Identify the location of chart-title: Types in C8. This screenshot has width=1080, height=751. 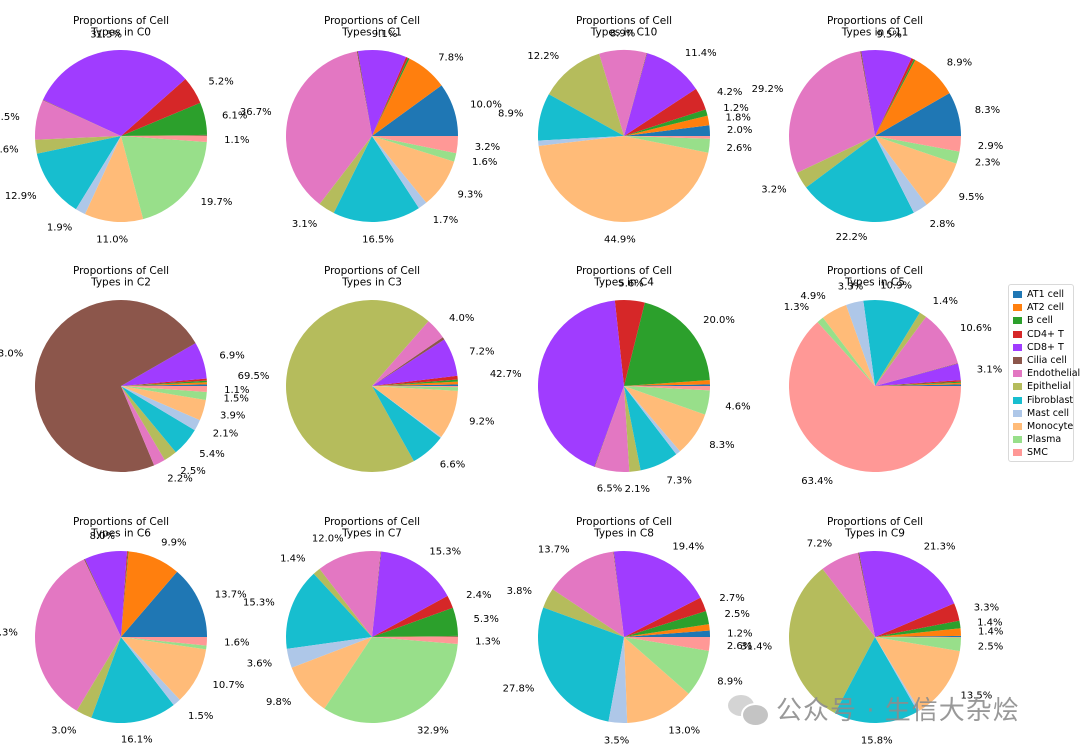
(623, 534).